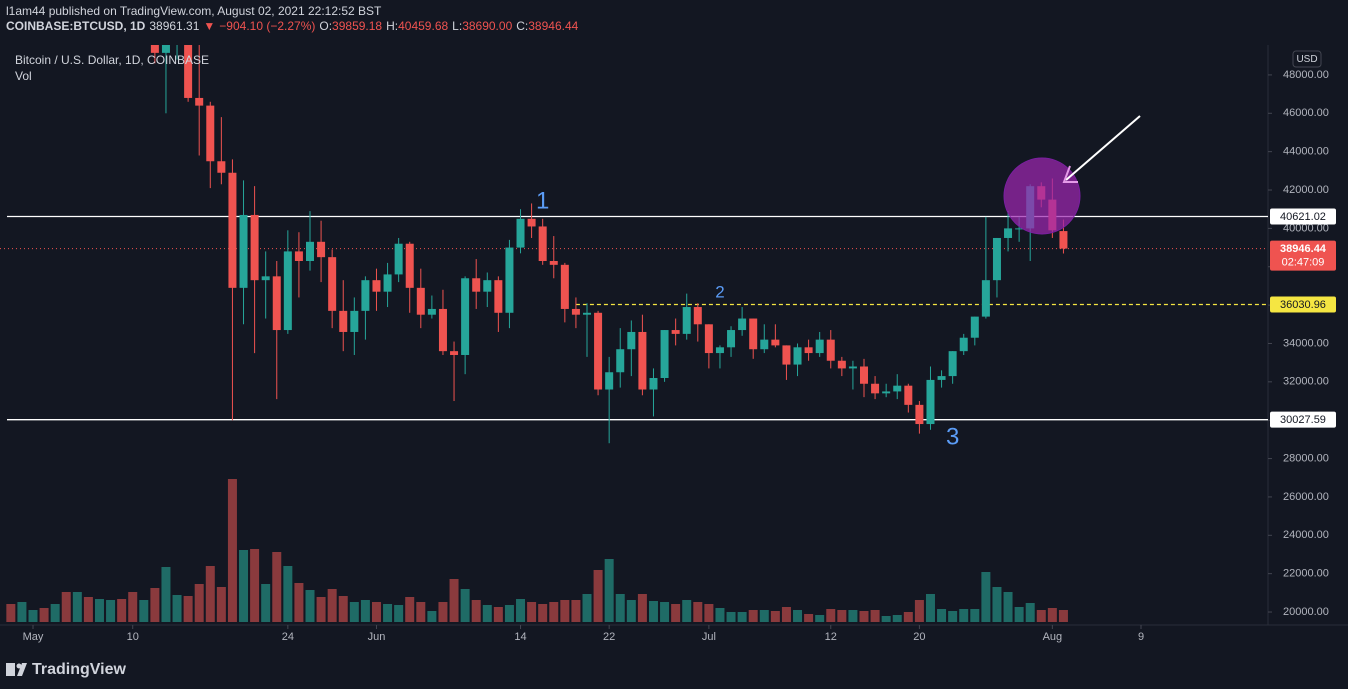 The width and height of the screenshot is (1348, 689). I want to click on ohlc-item: H: 40459.68, so click(417, 26).